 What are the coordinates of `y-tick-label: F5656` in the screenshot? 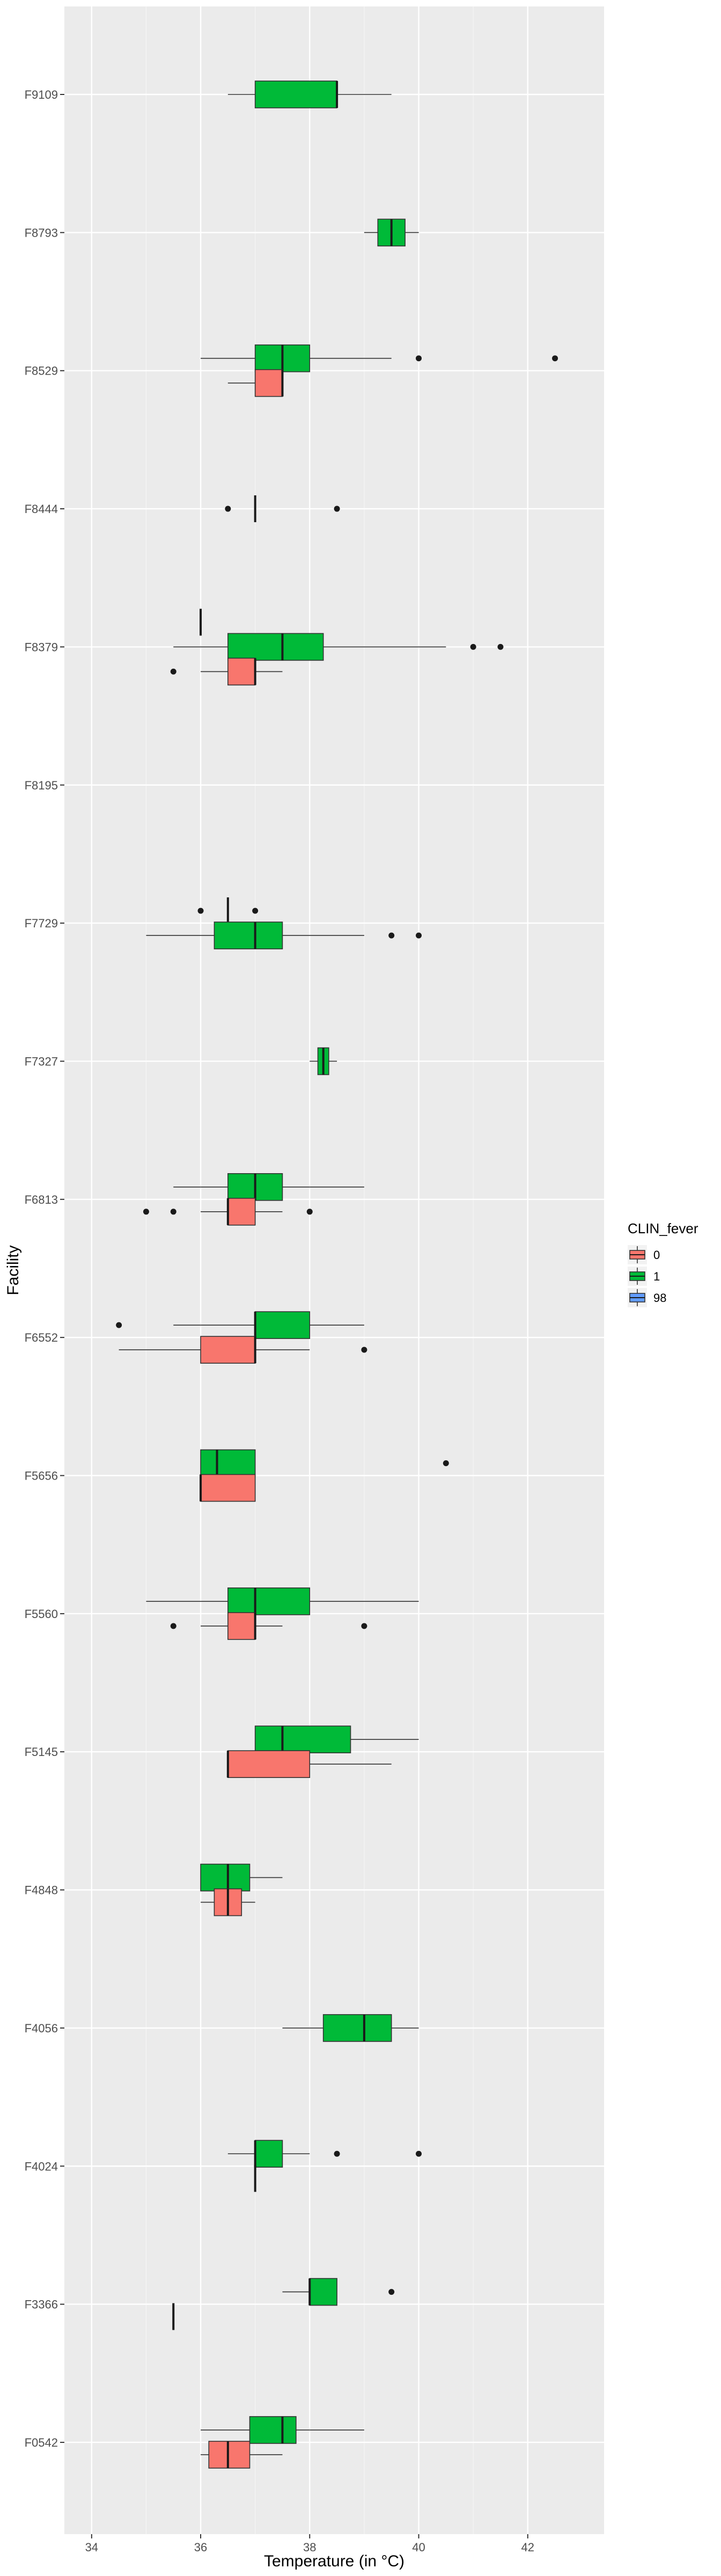 It's located at (42, 1476).